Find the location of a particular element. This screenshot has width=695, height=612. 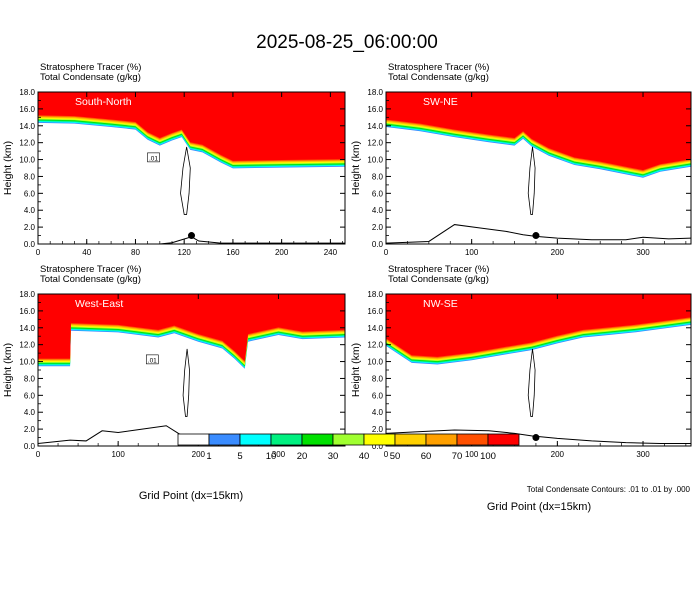

location-marker is located at coordinates (191, 236).